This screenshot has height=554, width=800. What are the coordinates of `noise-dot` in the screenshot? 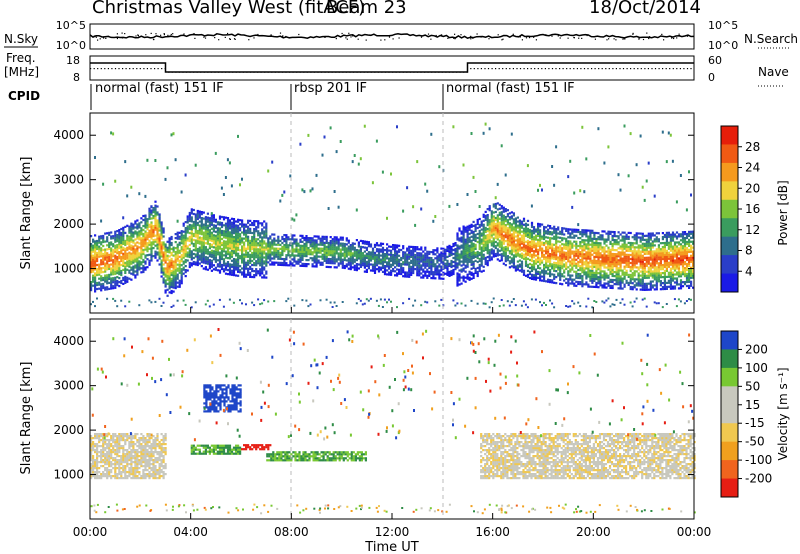 It's located at (154, 39).